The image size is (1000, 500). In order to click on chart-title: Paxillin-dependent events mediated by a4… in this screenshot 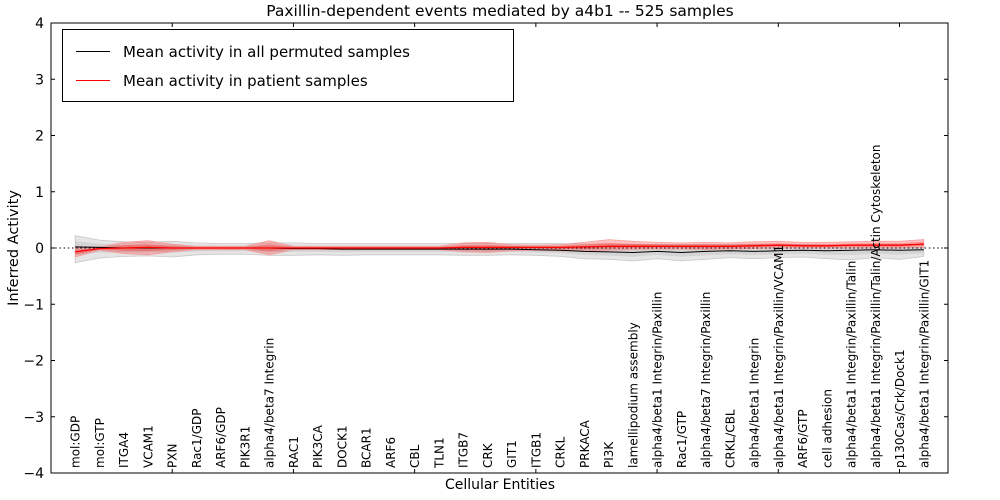, I will do `click(500, 11)`.